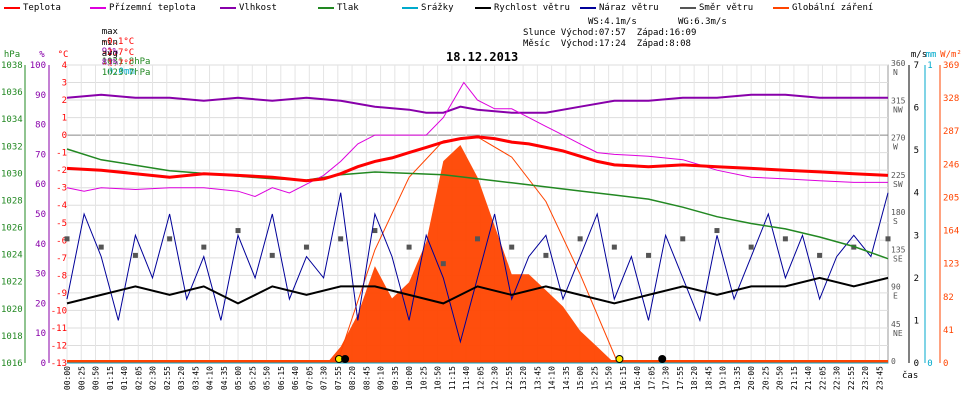 The height and width of the screenshot is (400, 966). I want to click on pct-axis-unit: %, so click(42, 55).